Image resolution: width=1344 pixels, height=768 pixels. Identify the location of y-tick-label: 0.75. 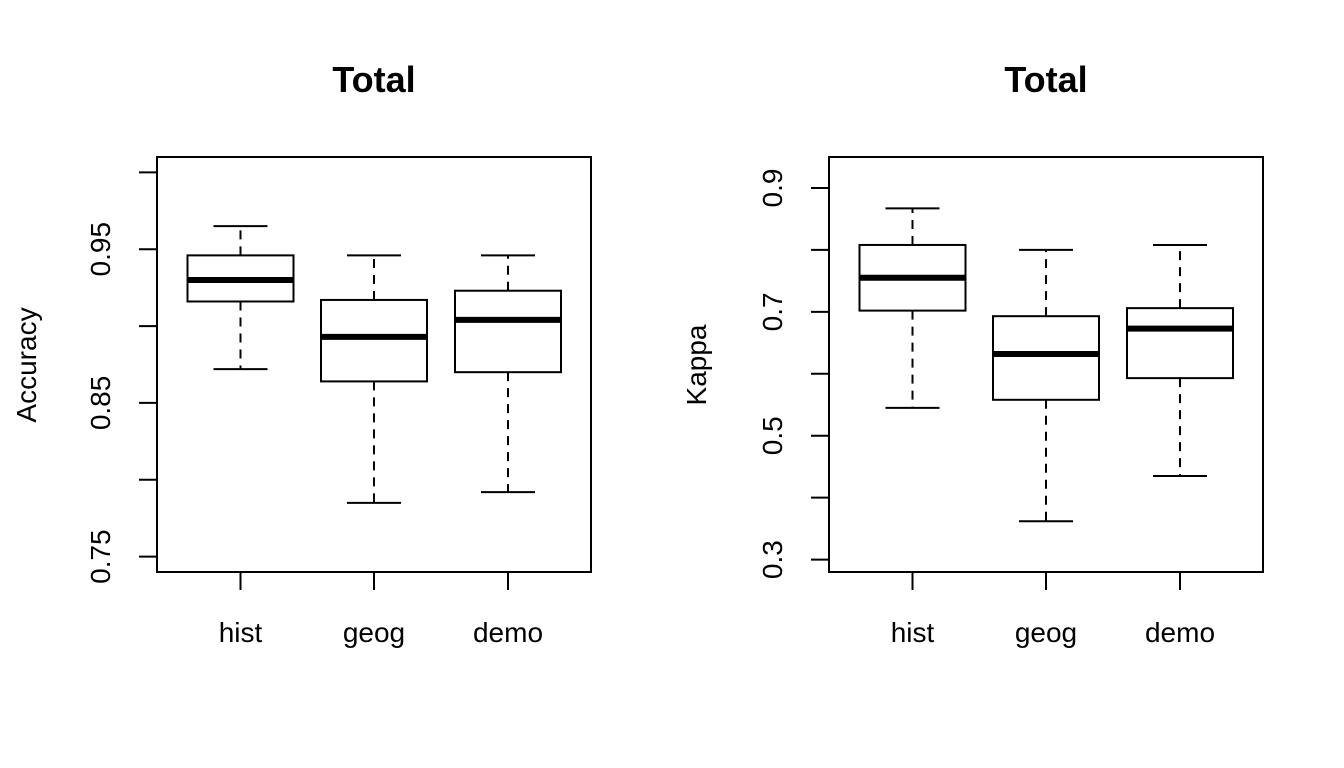
(100, 556).